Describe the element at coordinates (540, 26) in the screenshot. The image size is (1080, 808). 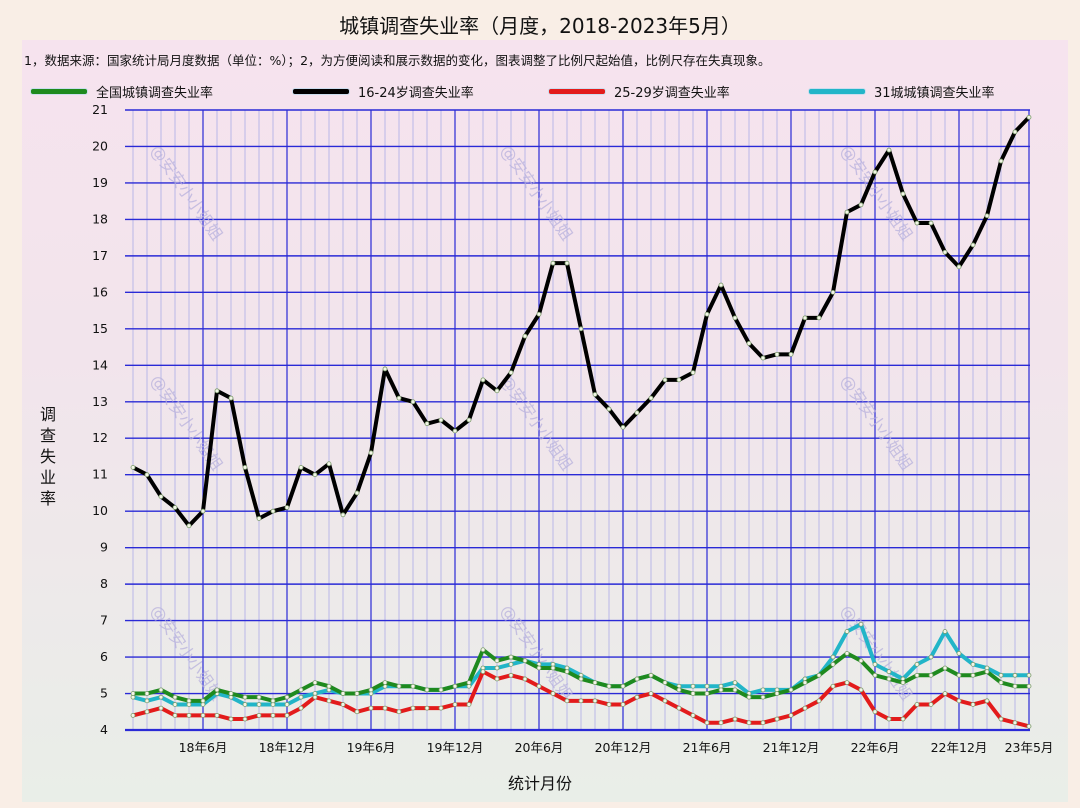
I see `chart-title: 城镇调查失业率（月度，2018-2023年5月）` at that location.